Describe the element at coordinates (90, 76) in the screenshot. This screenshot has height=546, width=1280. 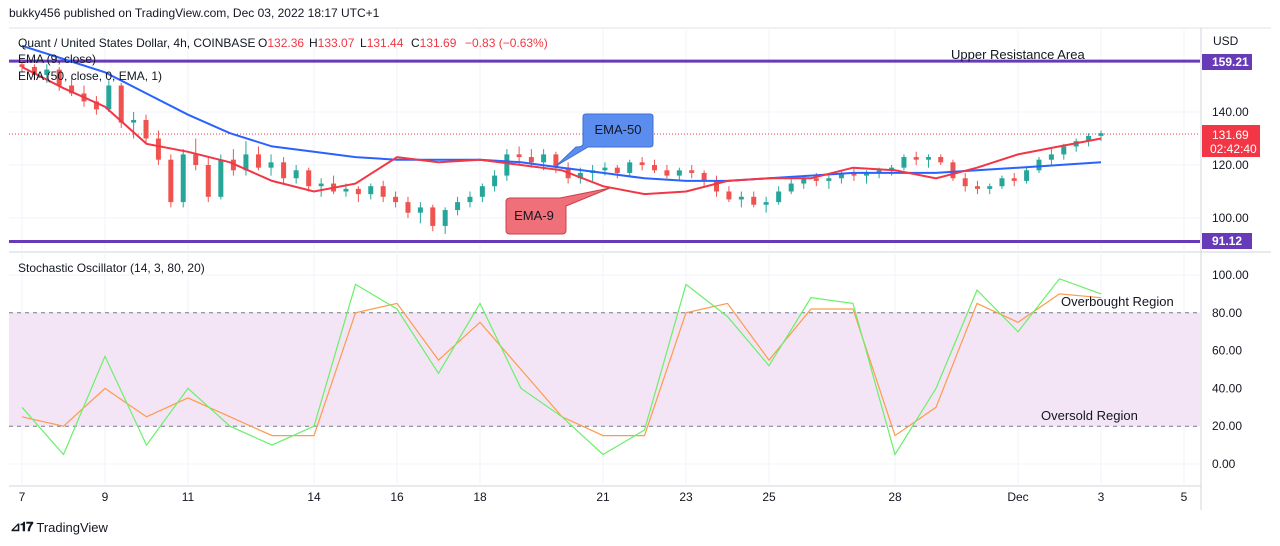
I see `ema50-legend: EMA (50, close, 0, EMA, 1)` at that location.